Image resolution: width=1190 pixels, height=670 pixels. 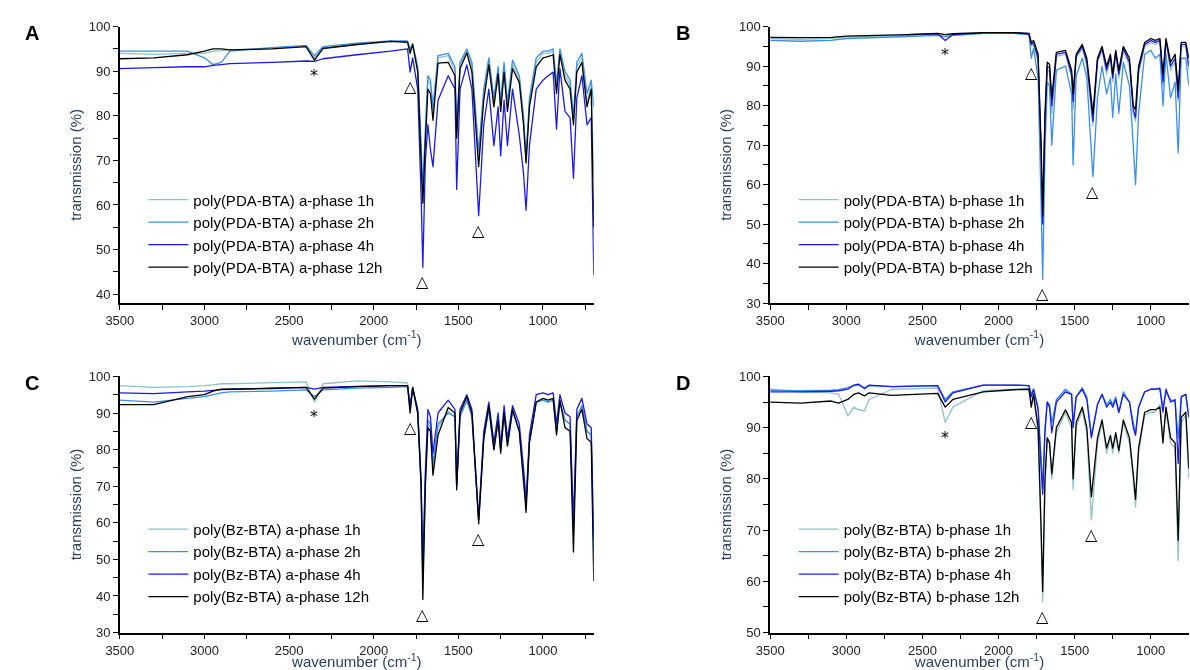 What do you see at coordinates (931, 597) in the screenshot?
I see `legend-label: poly(Bz-BTA) b-phase 12h` at bounding box center [931, 597].